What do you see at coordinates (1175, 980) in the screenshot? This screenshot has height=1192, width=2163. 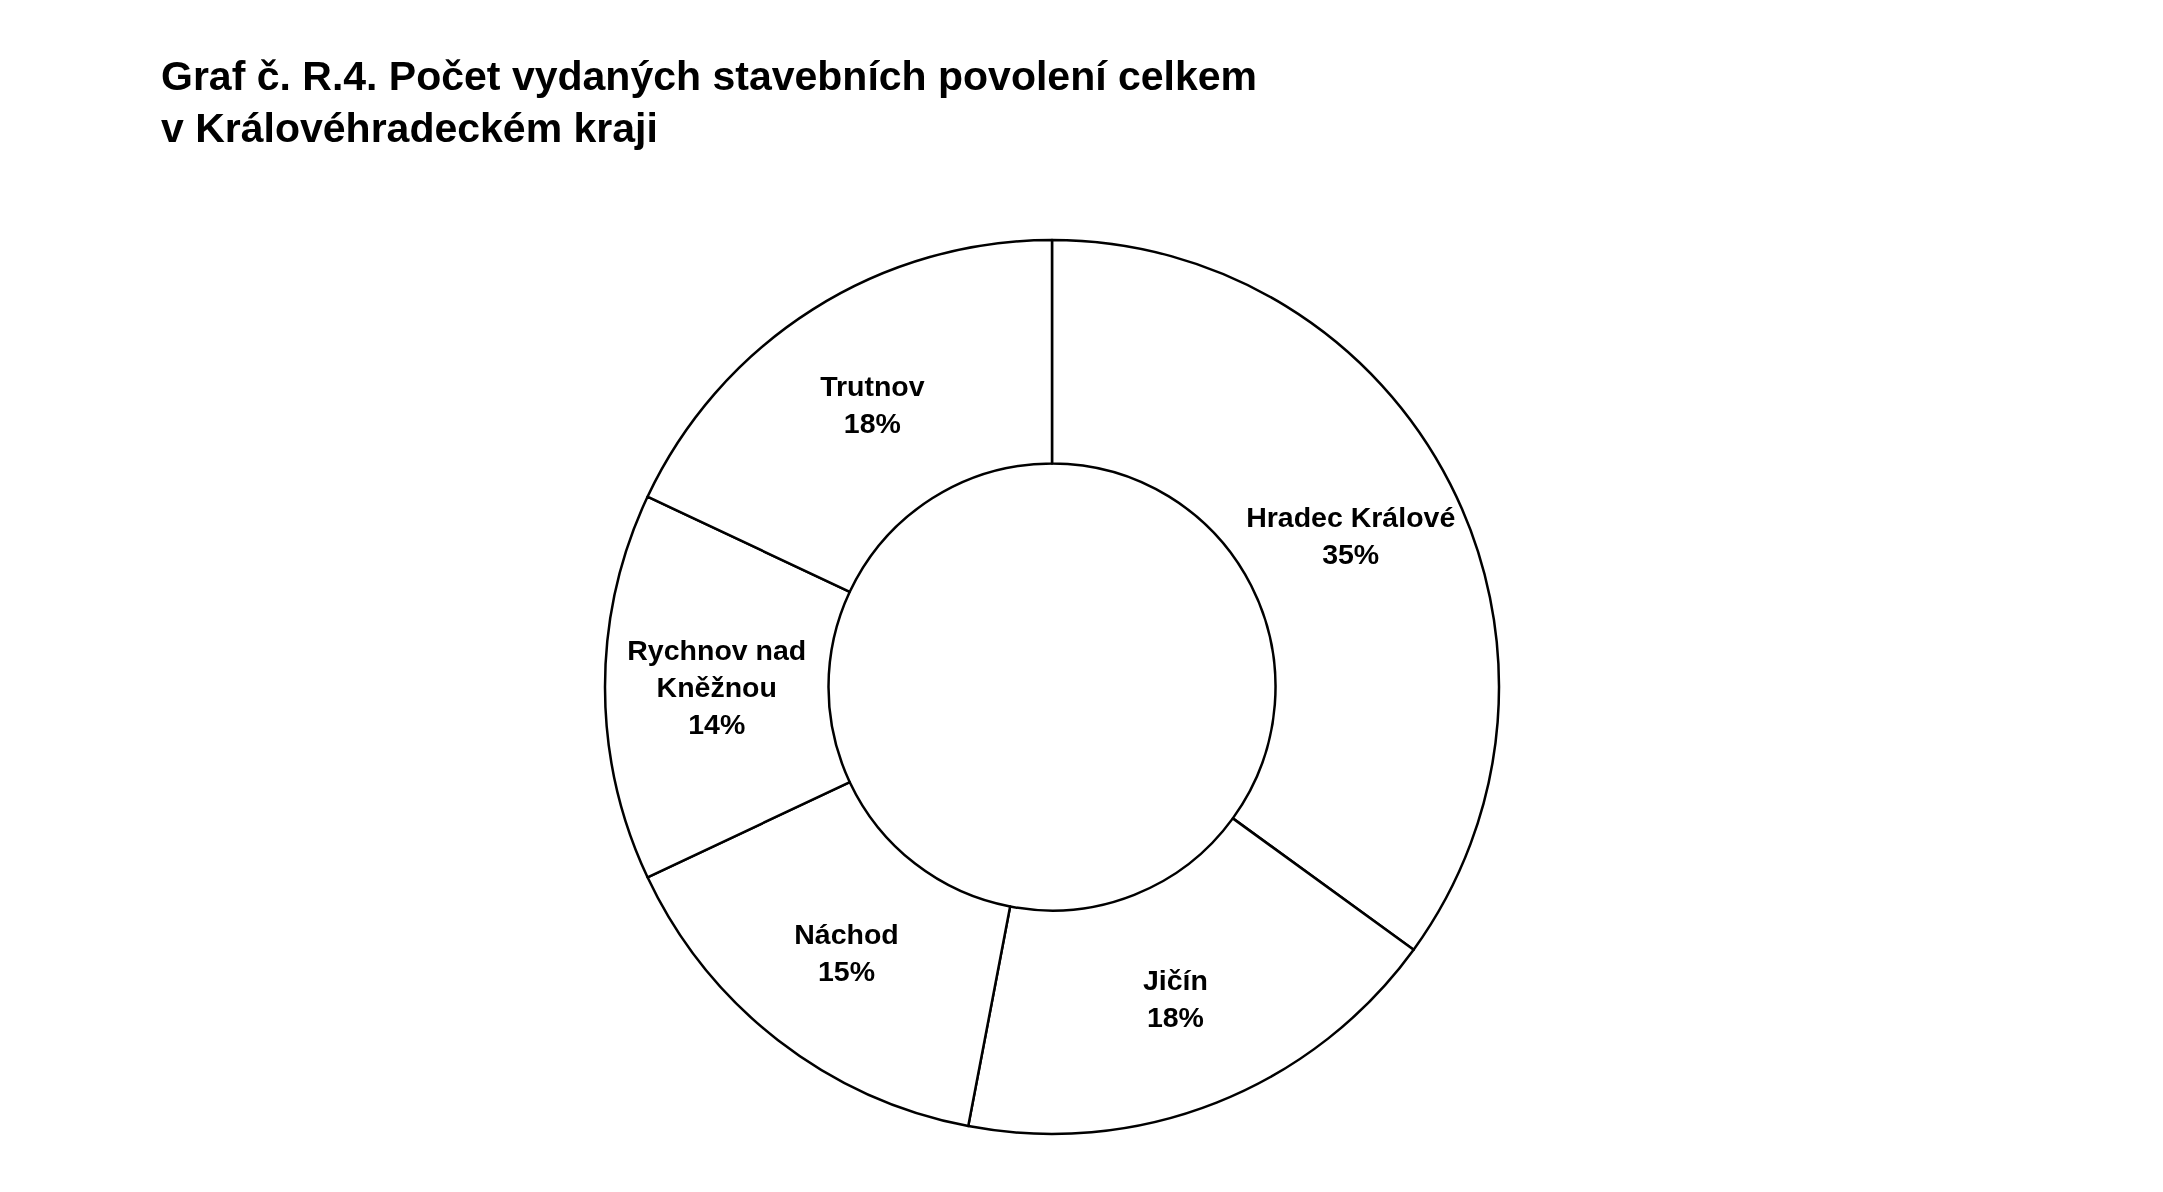 I see `slice-label: Jičín` at bounding box center [1175, 980].